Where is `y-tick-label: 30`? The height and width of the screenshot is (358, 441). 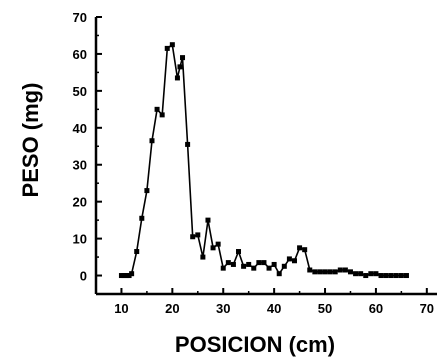
y-tick-label: 30 is located at coordinates (80, 165).